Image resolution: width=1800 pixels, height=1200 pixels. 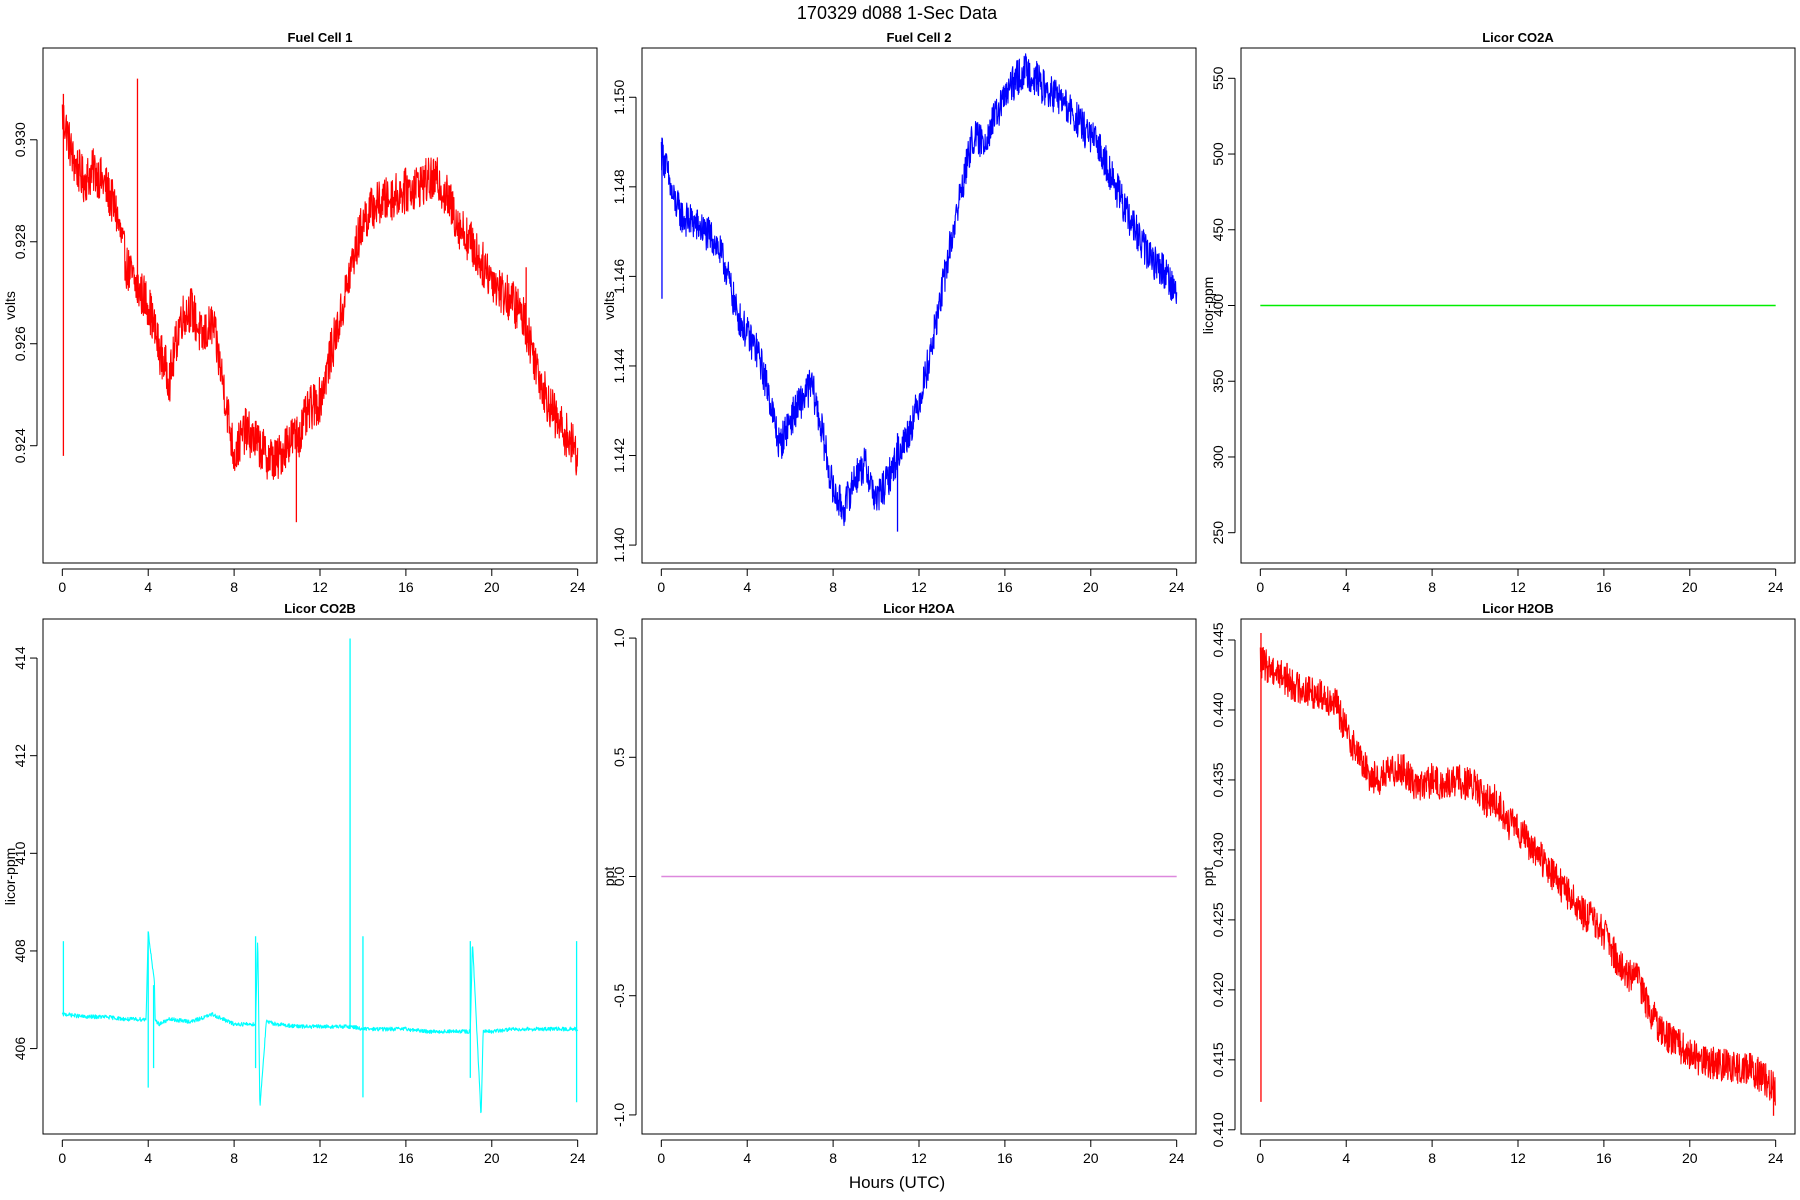 What do you see at coordinates (609, 305) in the screenshot?
I see `y-axis-label: volts` at bounding box center [609, 305].